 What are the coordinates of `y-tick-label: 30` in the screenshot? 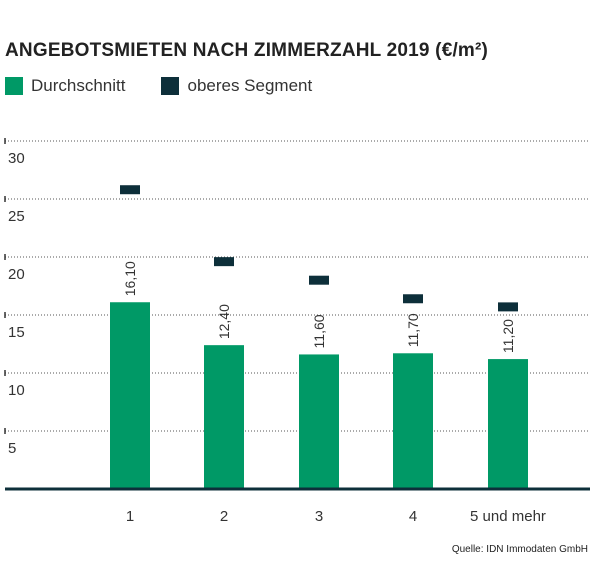 It's located at (16, 158).